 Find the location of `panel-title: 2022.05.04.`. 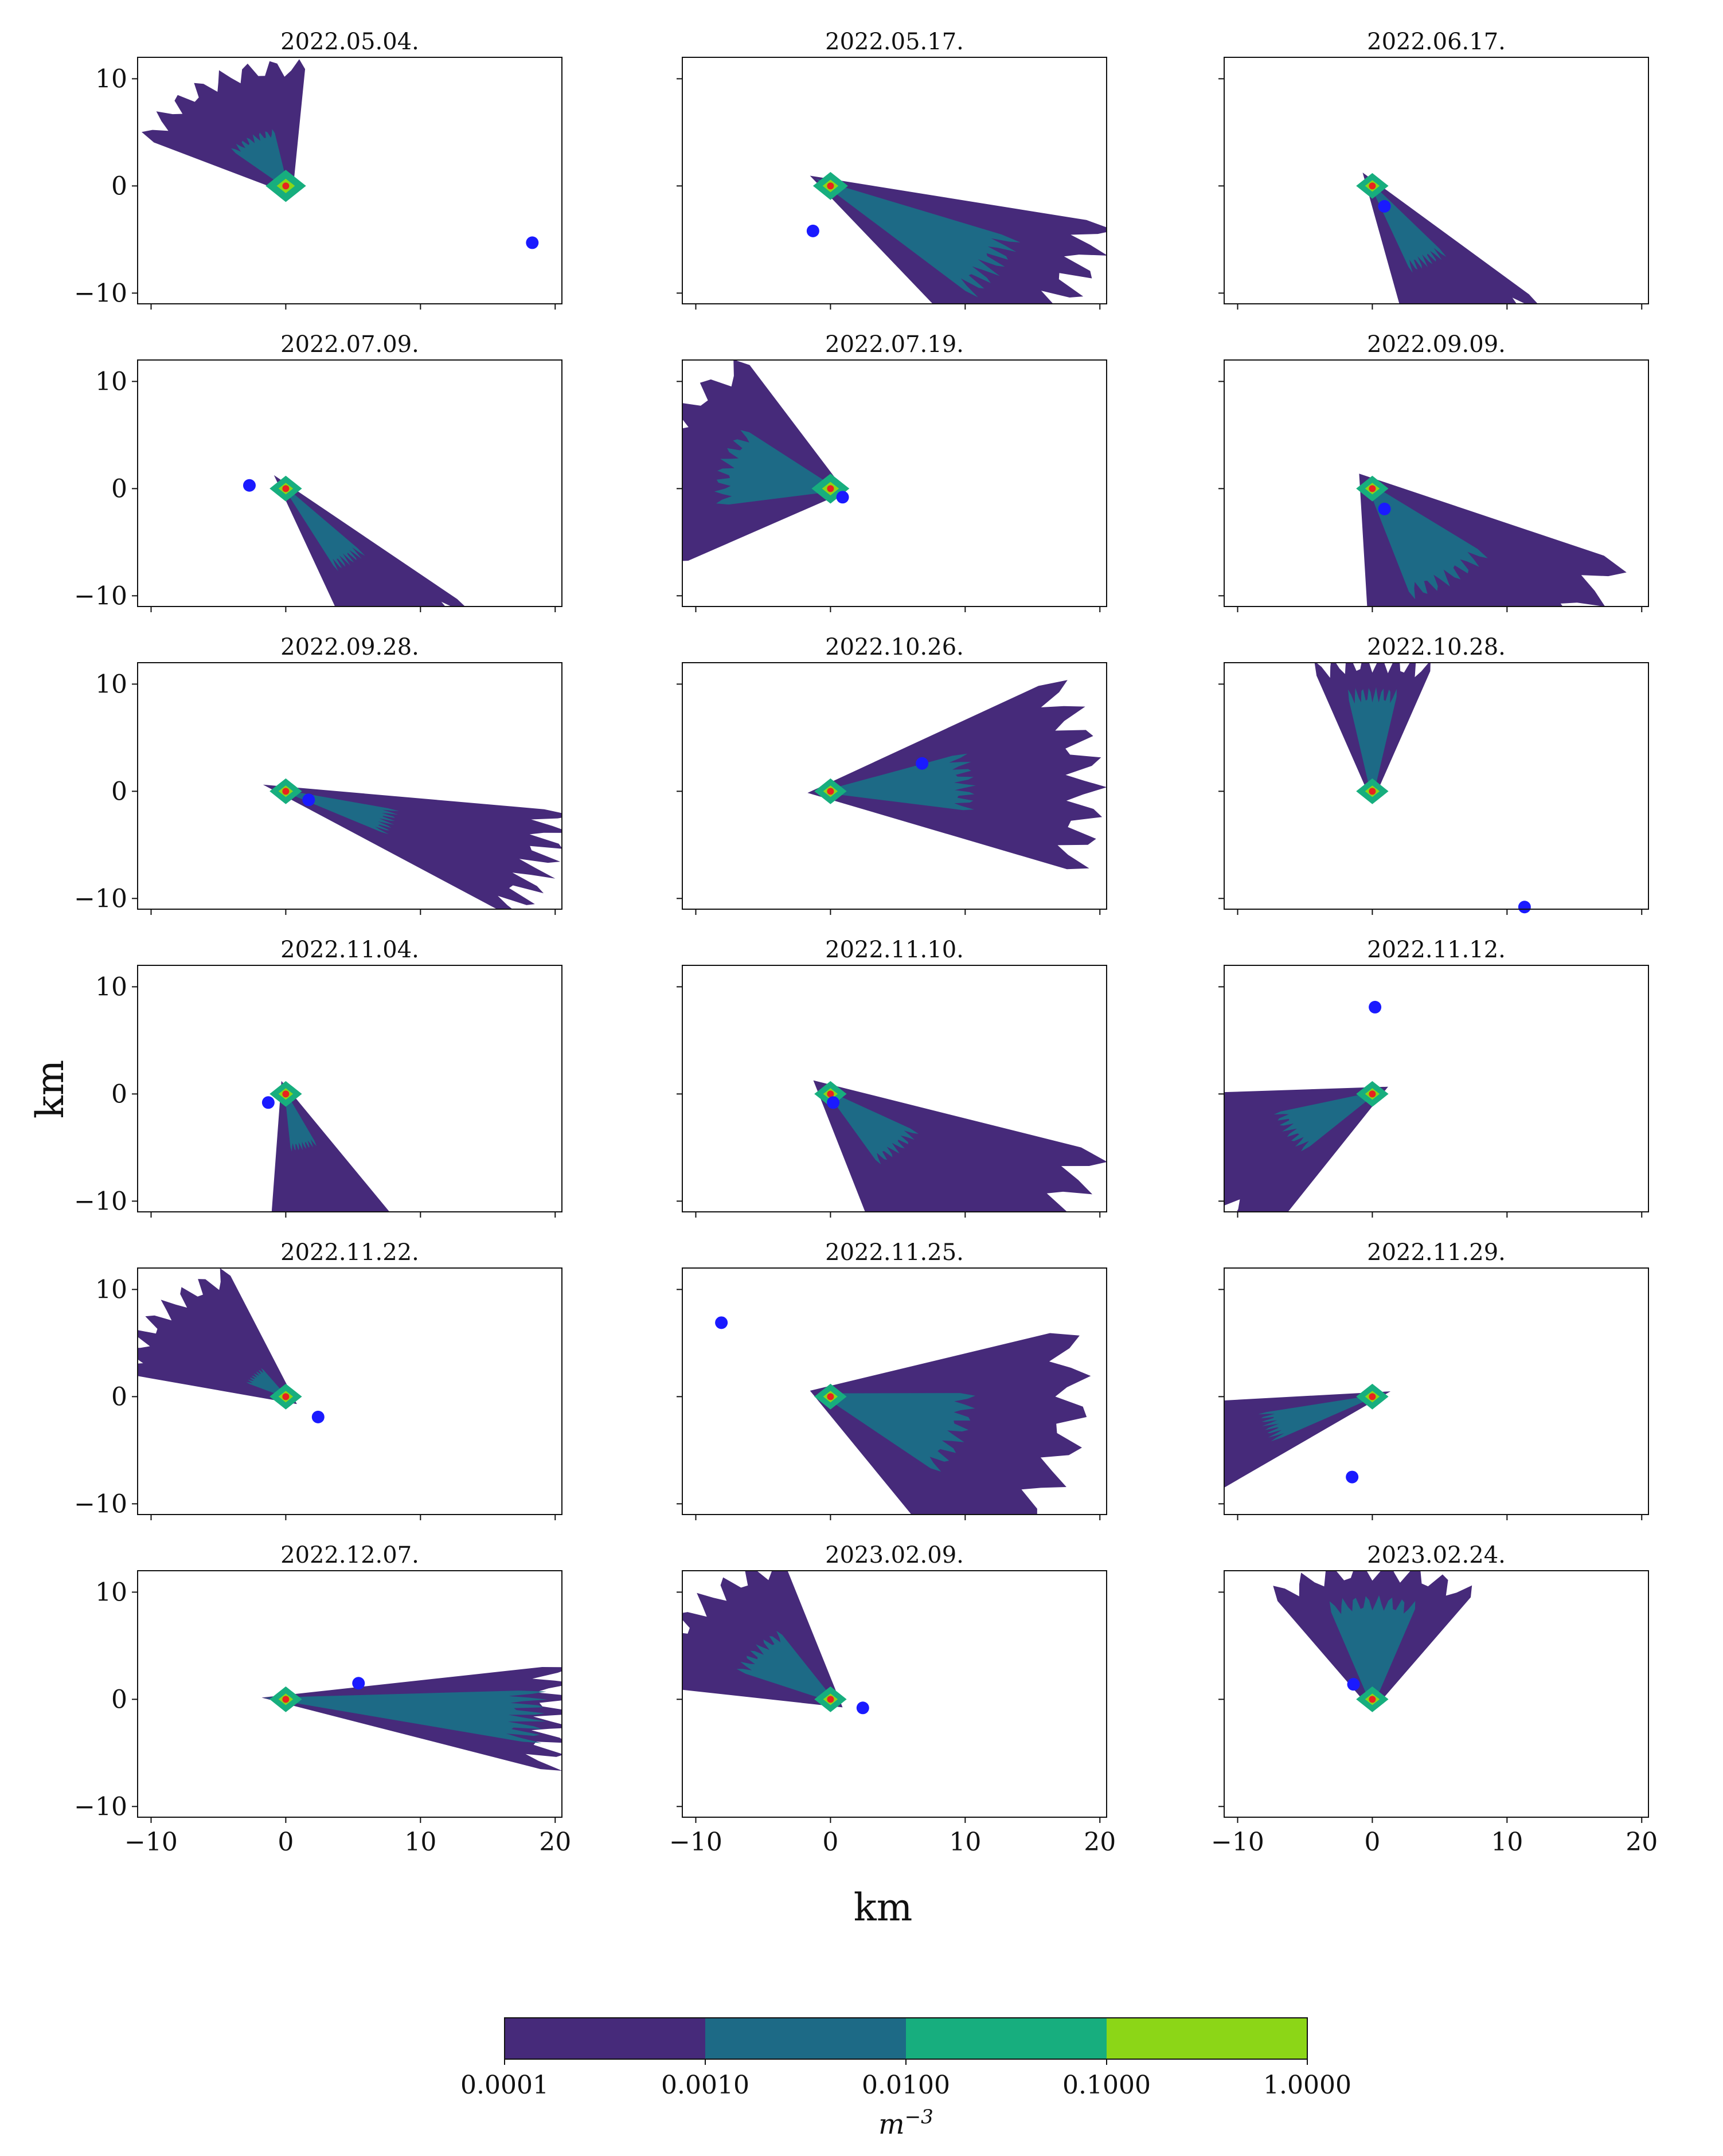

panel-title: 2022.05.04. is located at coordinates (349, 42).